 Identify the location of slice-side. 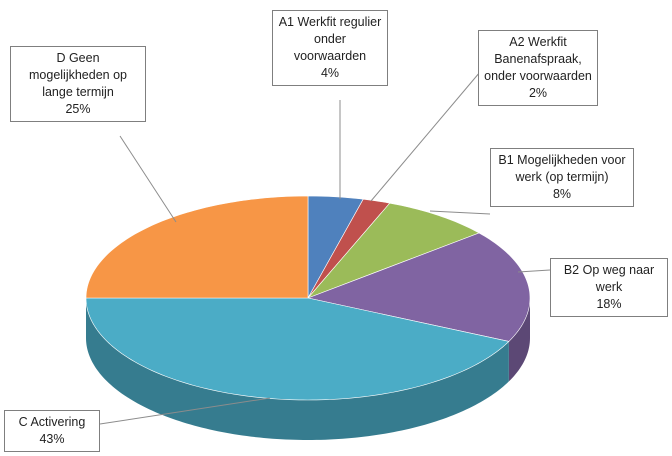
(519, 340).